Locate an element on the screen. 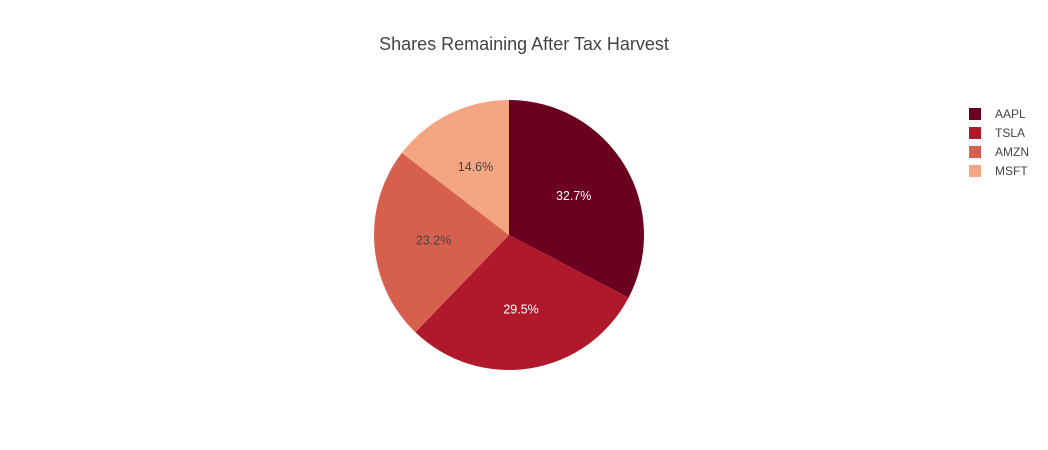  chart-title: Shares Remaining After Tax Harvest is located at coordinates (524, 44).